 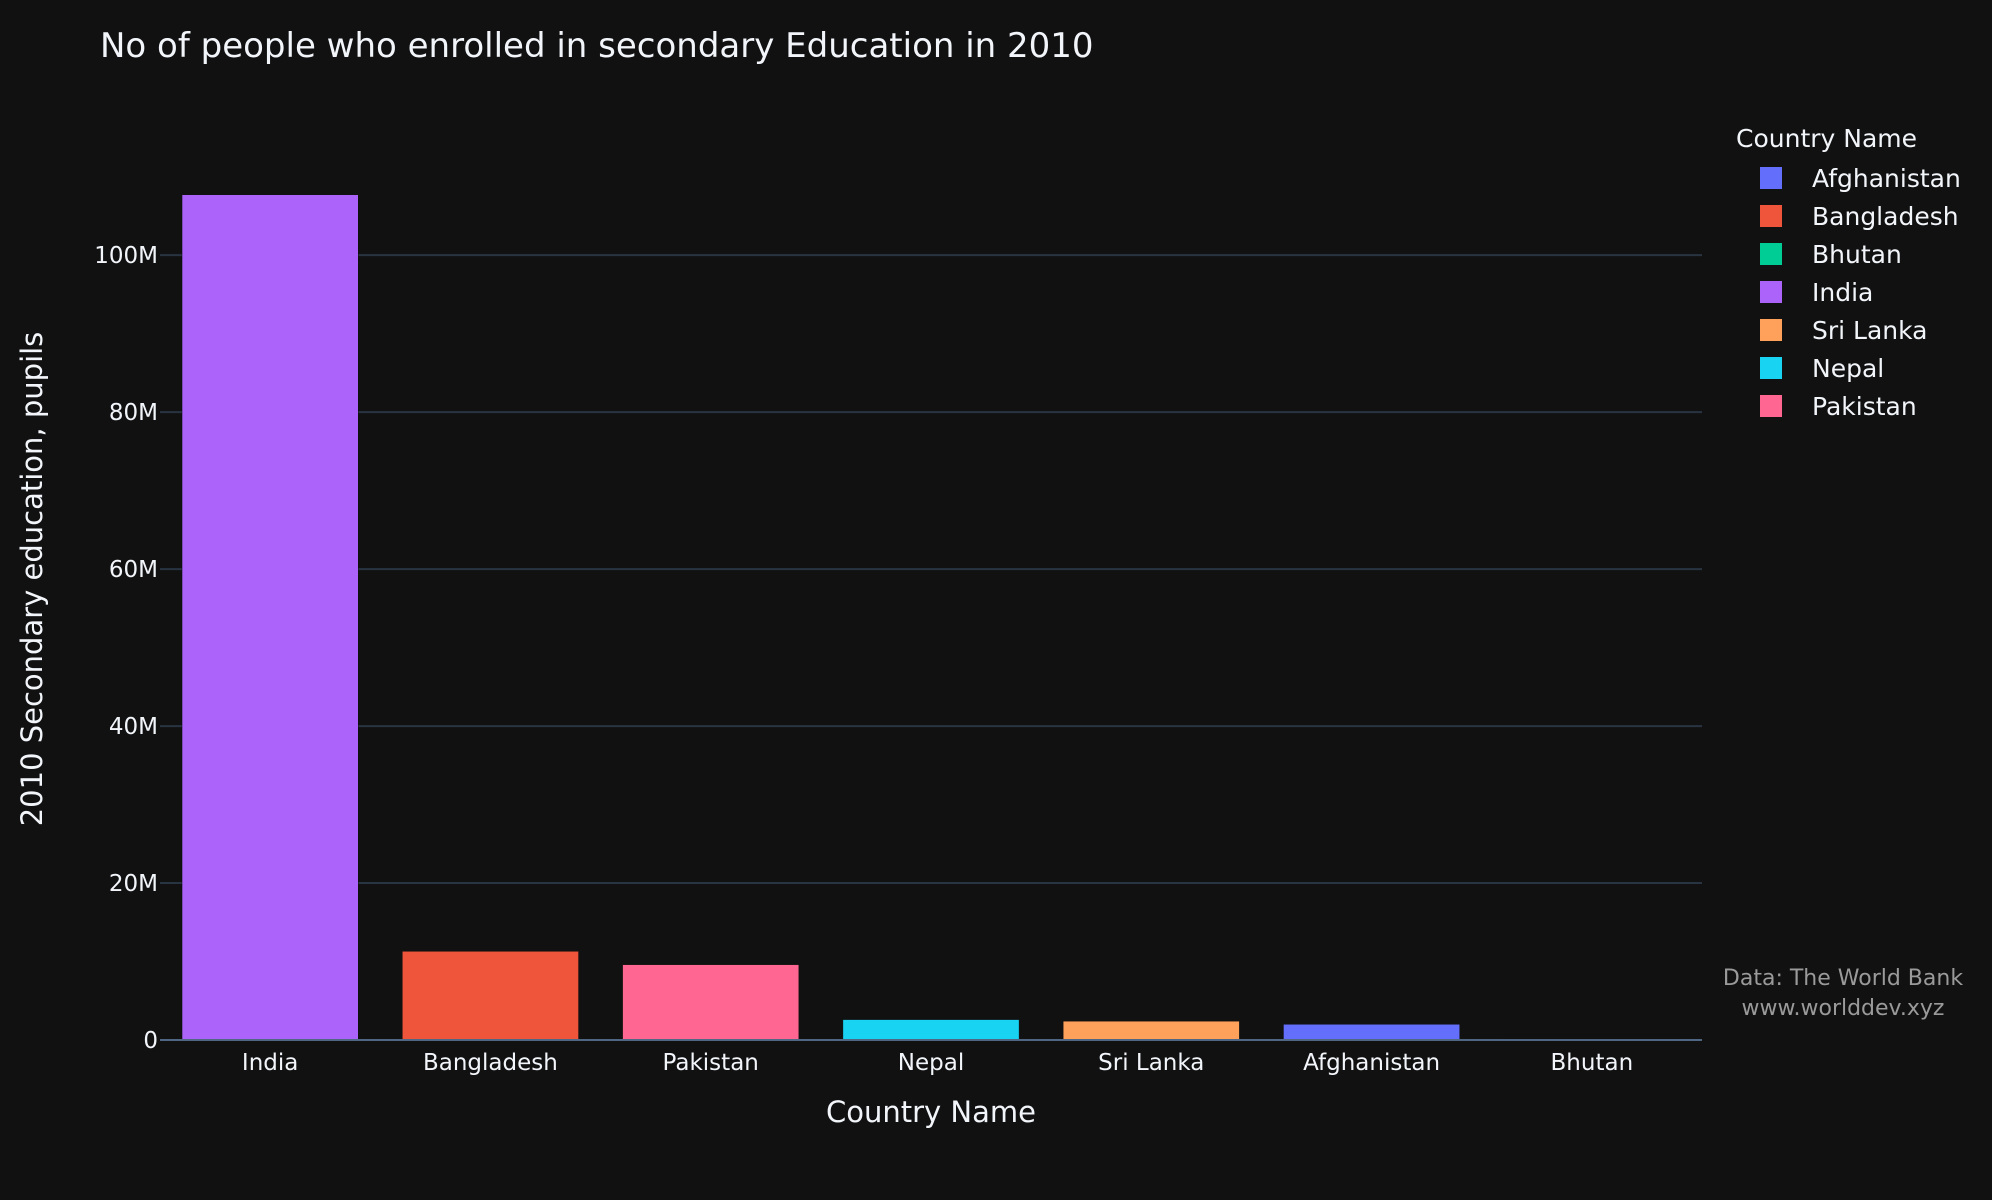 I want to click on legend-label: Sri Lanka, so click(x=1870, y=330).